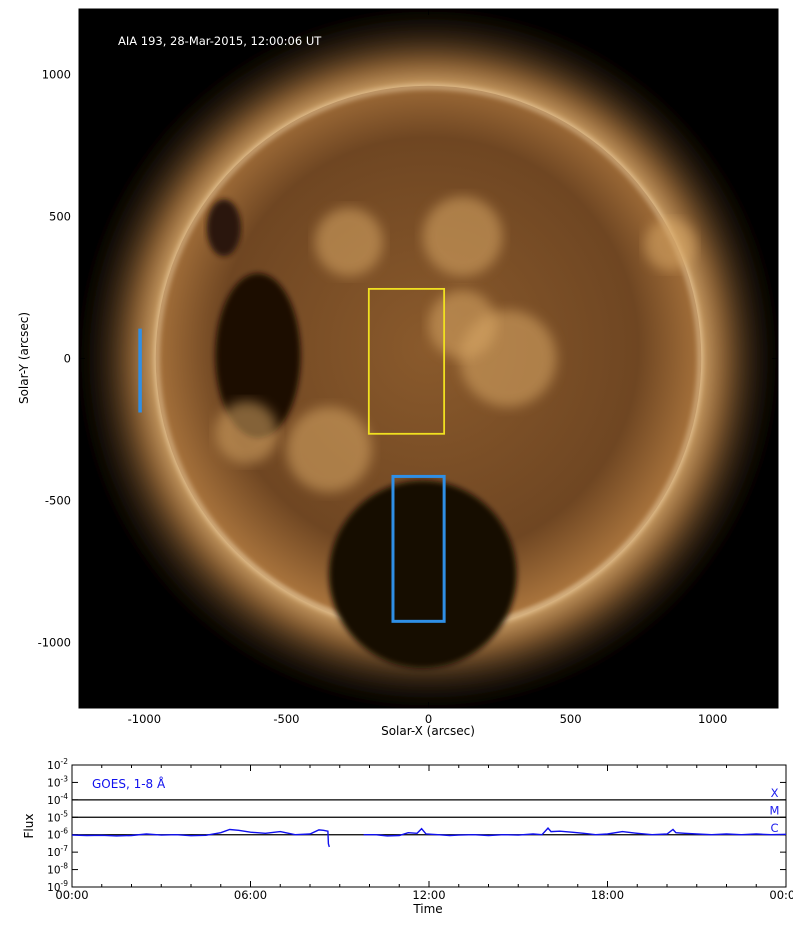  What do you see at coordinates (57, 851) in the screenshot?
I see `goes-y-tick-label: 10⁻⁷` at bounding box center [57, 851].